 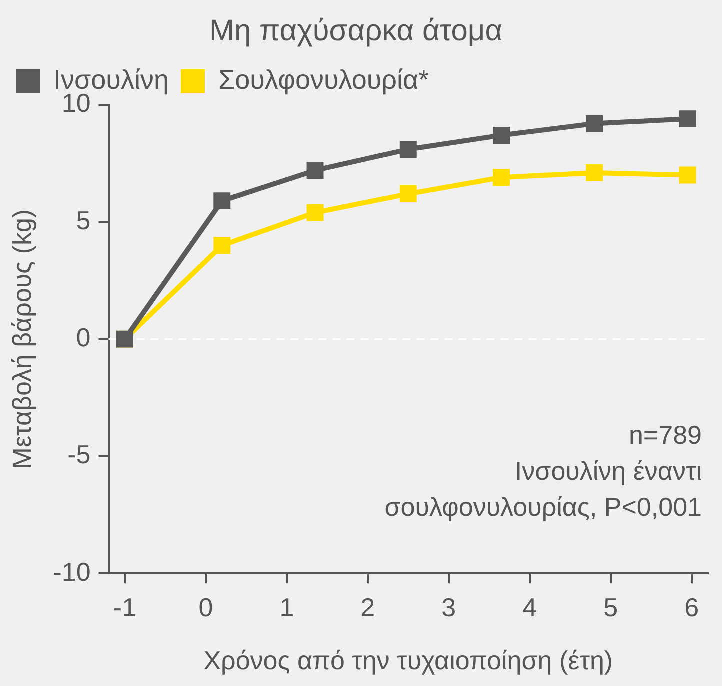 I want to click on y-tick-label: -10, so click(x=72, y=571).